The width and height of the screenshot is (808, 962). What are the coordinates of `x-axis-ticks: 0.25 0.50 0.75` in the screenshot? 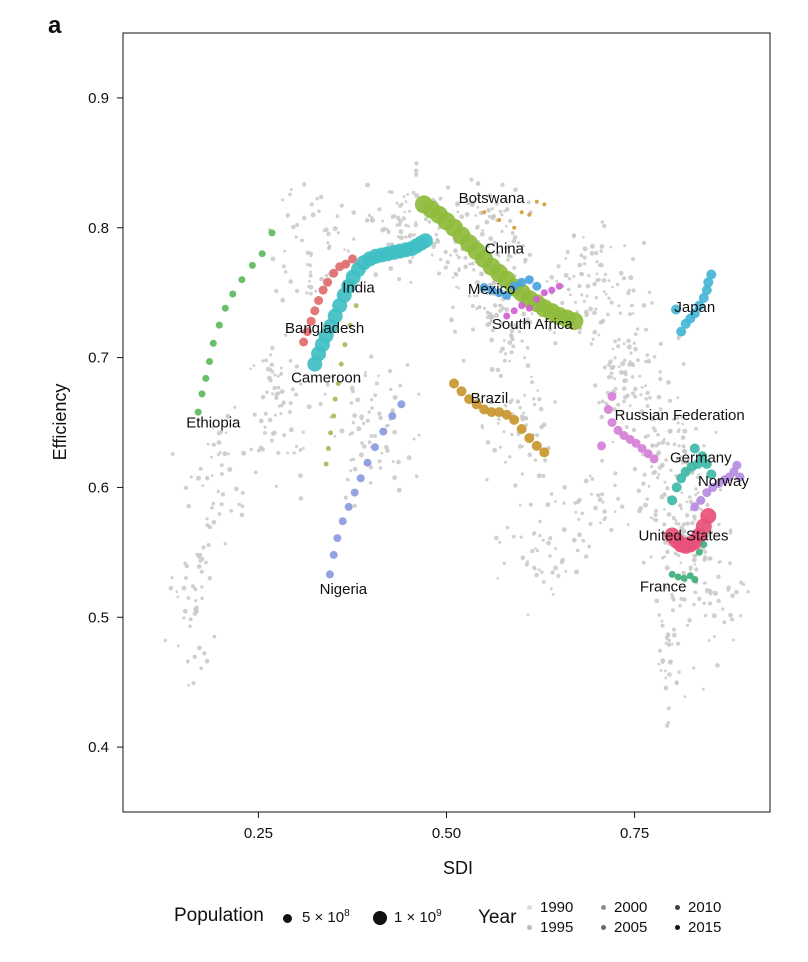 It's located at (446, 827).